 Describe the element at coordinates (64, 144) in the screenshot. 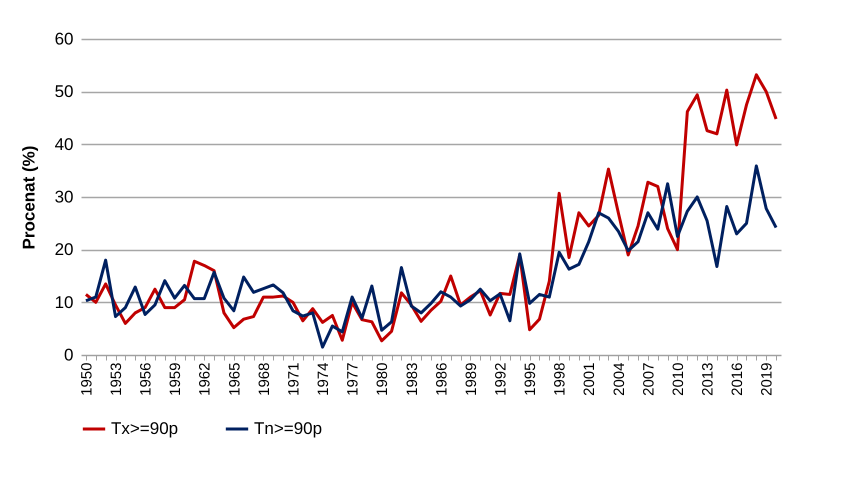

I see `y-tick-label: 40` at that location.